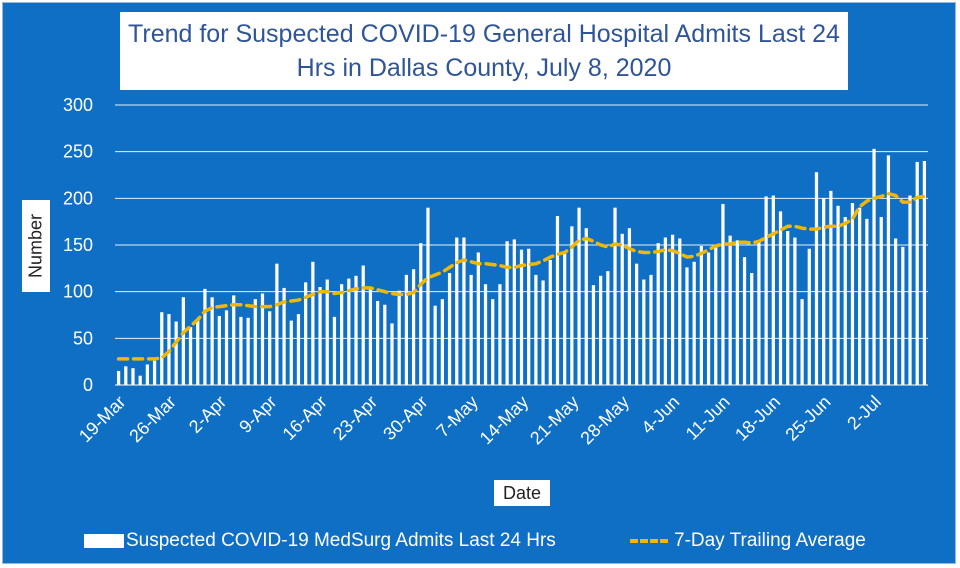 This screenshot has width=960, height=568. What do you see at coordinates (770, 540) in the screenshot?
I see `legend-line-label: 7-Day Trailing Average` at bounding box center [770, 540].